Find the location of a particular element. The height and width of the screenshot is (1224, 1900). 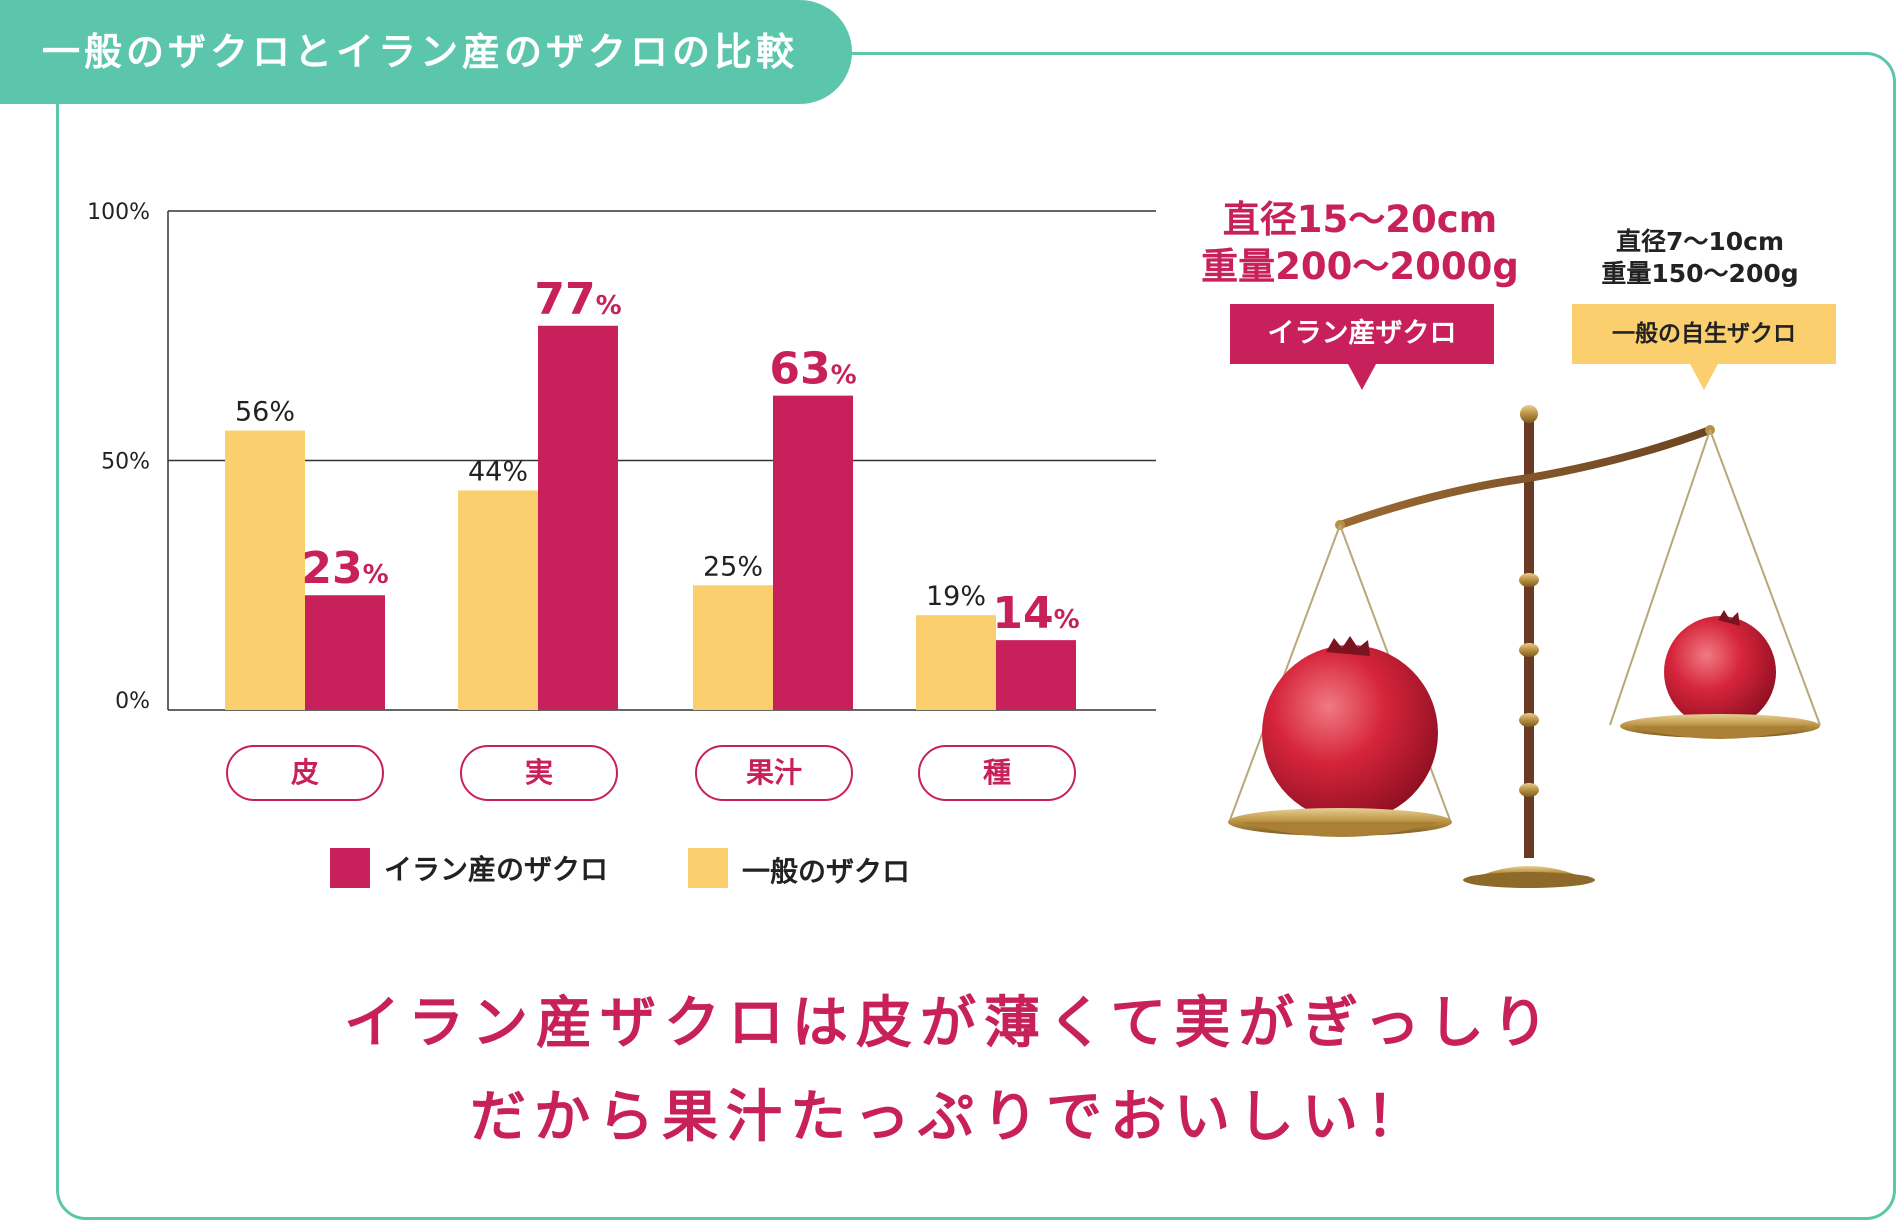

category-label-skin: 皮 is located at coordinates (305, 773).